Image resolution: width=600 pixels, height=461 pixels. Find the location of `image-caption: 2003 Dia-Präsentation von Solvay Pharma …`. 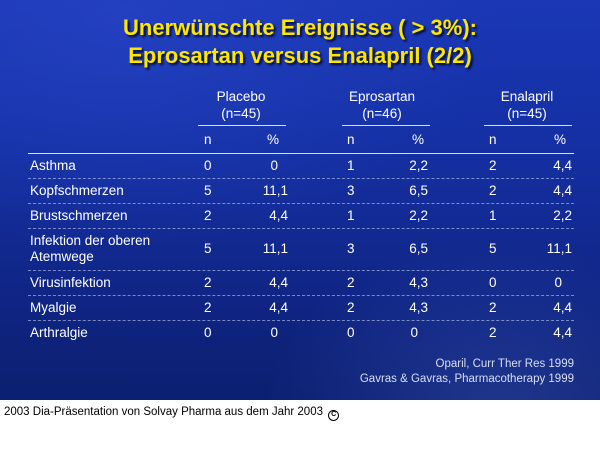

image-caption: 2003 Dia-Präsentation von Solvay Pharma … is located at coordinates (172, 413).